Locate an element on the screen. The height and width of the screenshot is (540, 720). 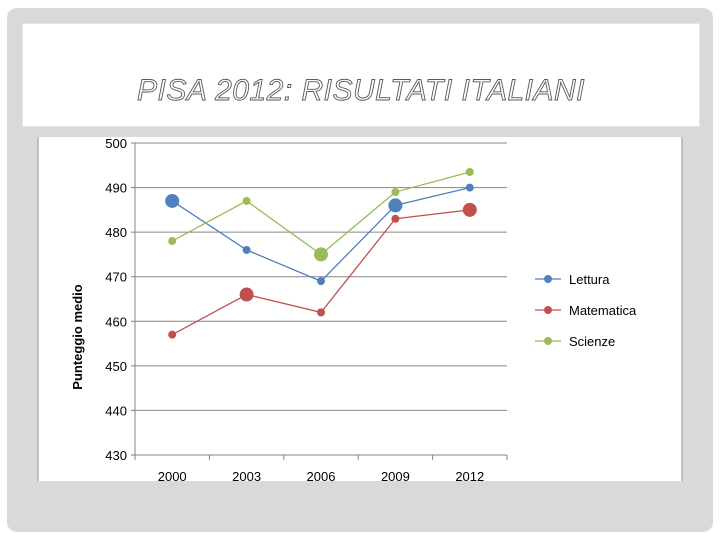
series-line-lettura is located at coordinates (320, 234).